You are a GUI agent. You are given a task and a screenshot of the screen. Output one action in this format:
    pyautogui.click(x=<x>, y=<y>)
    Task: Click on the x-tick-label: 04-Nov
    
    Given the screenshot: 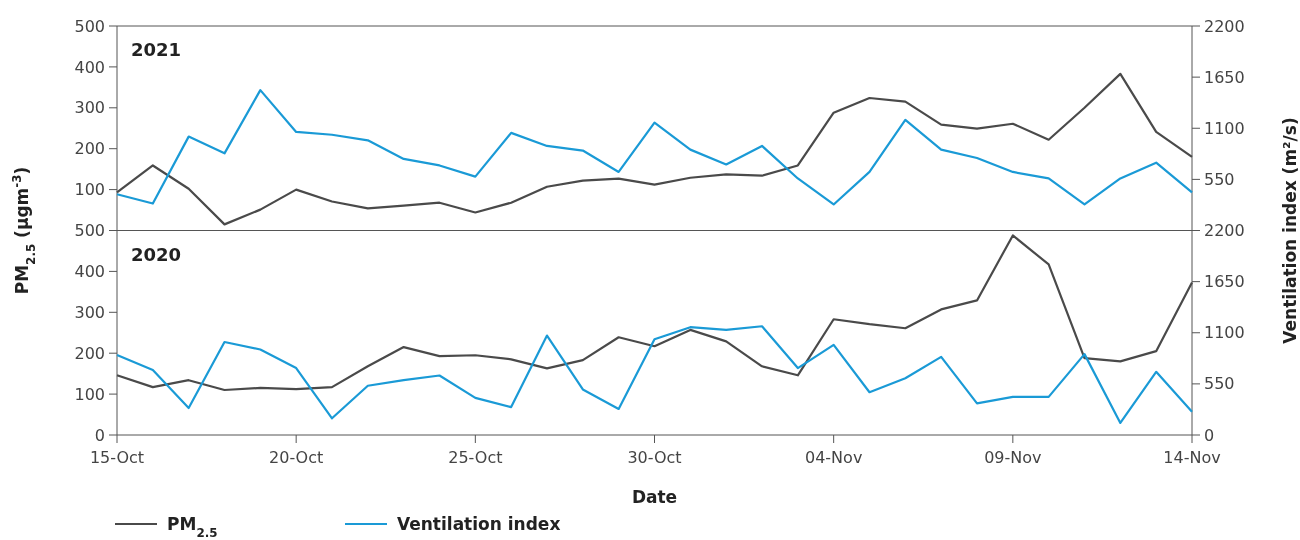 What is the action you would take?
    pyautogui.click(x=833, y=457)
    